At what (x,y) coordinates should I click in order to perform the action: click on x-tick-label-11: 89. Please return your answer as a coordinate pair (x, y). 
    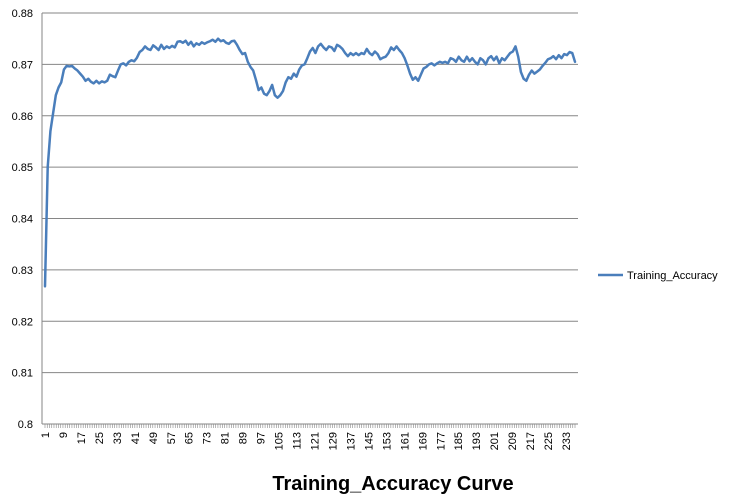
    Looking at the image, I should click on (244, 438).